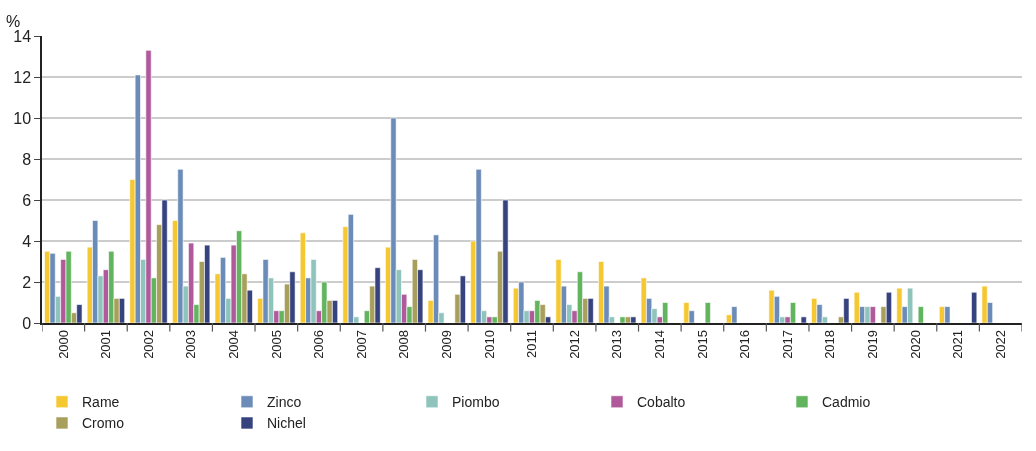  Describe the element at coordinates (22, 77) in the screenshot. I see `y-tick-label: 12` at that location.